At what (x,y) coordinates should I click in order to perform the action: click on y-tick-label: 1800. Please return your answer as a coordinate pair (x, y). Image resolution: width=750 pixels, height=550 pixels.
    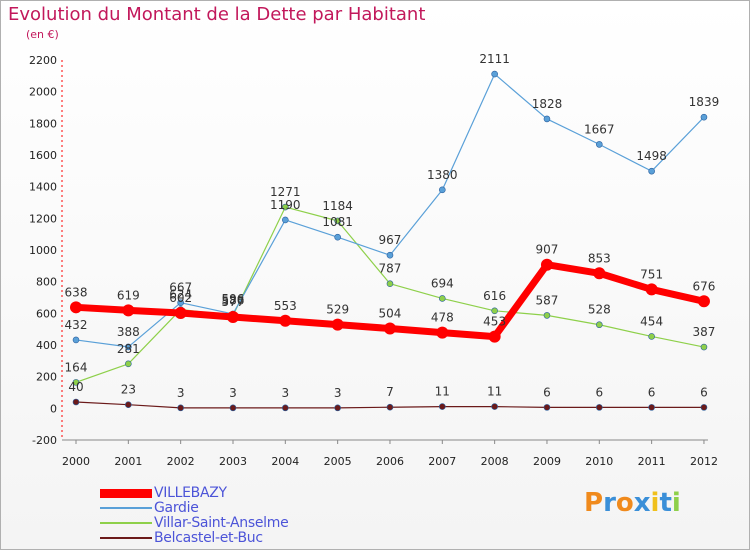
    Looking at the image, I should click on (43, 123).